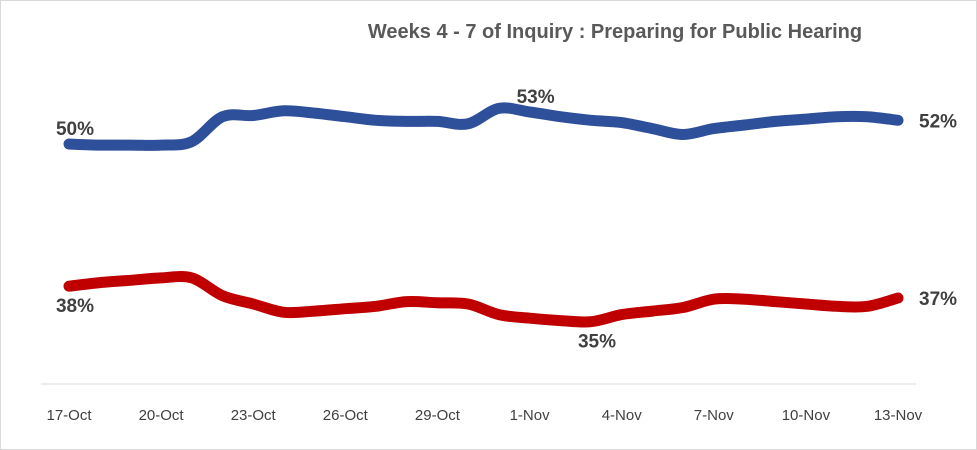 Image resolution: width=977 pixels, height=450 pixels. I want to click on x-tick-label: 4-Nov, so click(622, 415).